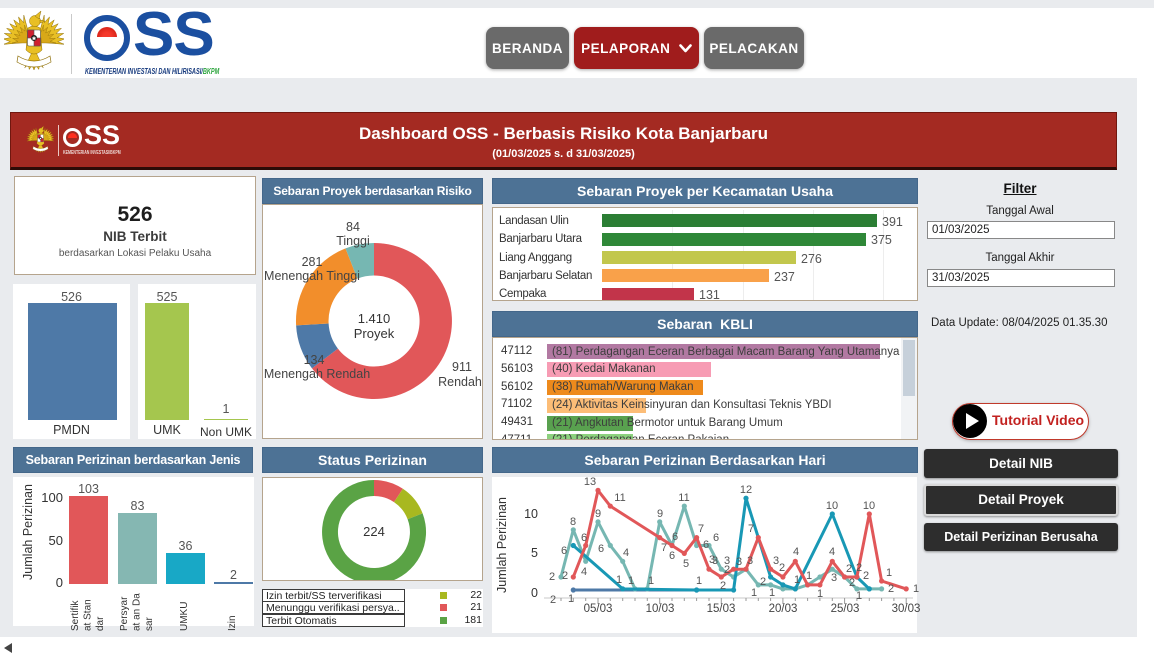  Describe the element at coordinates (590, 482) in the screenshot. I see `svg-text: 13` at that location.